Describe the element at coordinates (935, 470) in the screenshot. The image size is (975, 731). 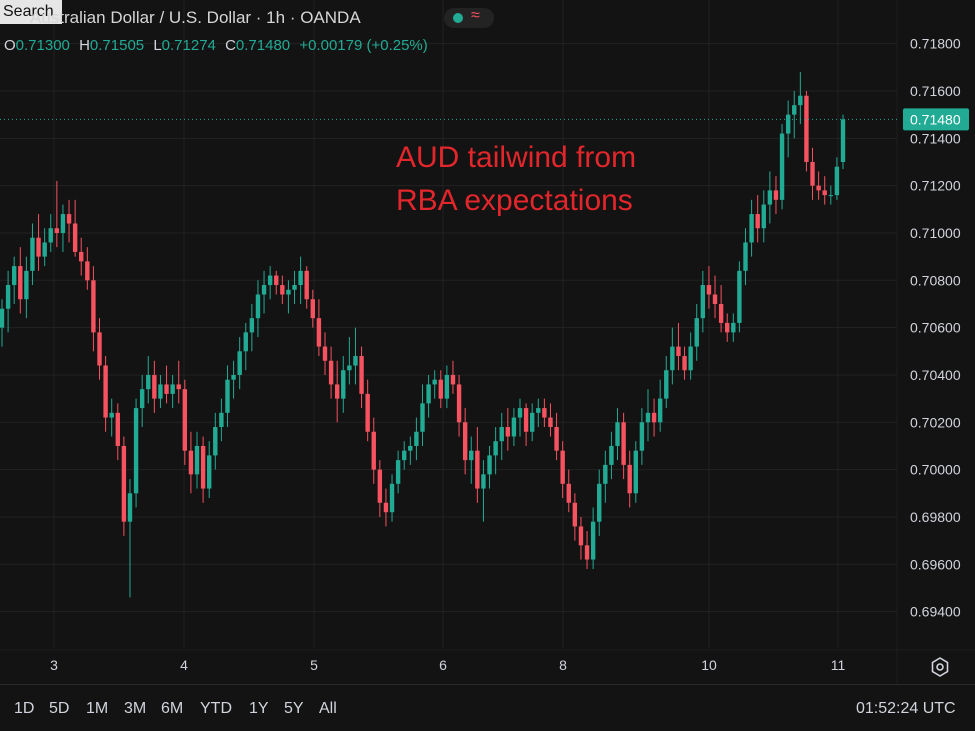
I see `y-tick-label: 0.70000` at that location.